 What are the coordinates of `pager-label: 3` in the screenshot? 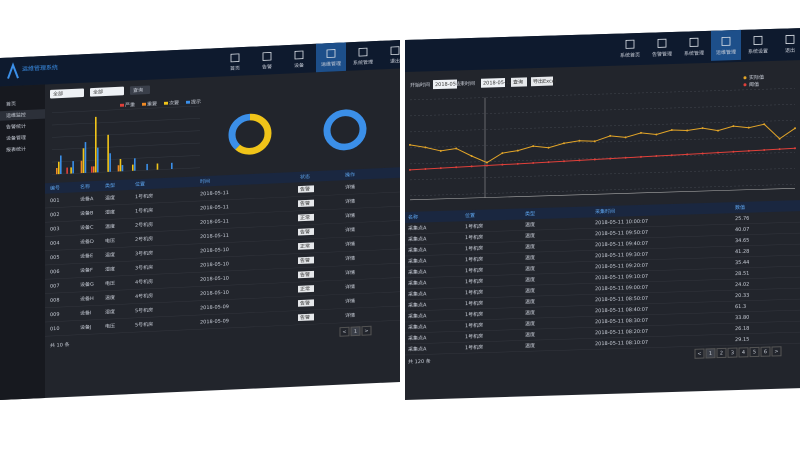 It's located at (732, 353).